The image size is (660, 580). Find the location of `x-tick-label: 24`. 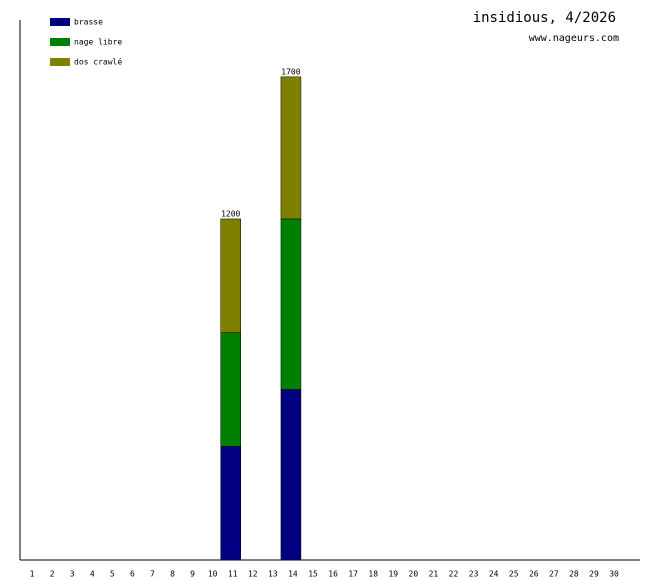

x-tick-label: 24 is located at coordinates (494, 574).